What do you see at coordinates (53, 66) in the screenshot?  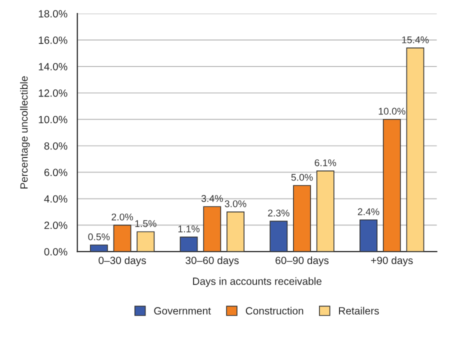 I see `y-tick-label: 14.0%` at bounding box center [53, 66].